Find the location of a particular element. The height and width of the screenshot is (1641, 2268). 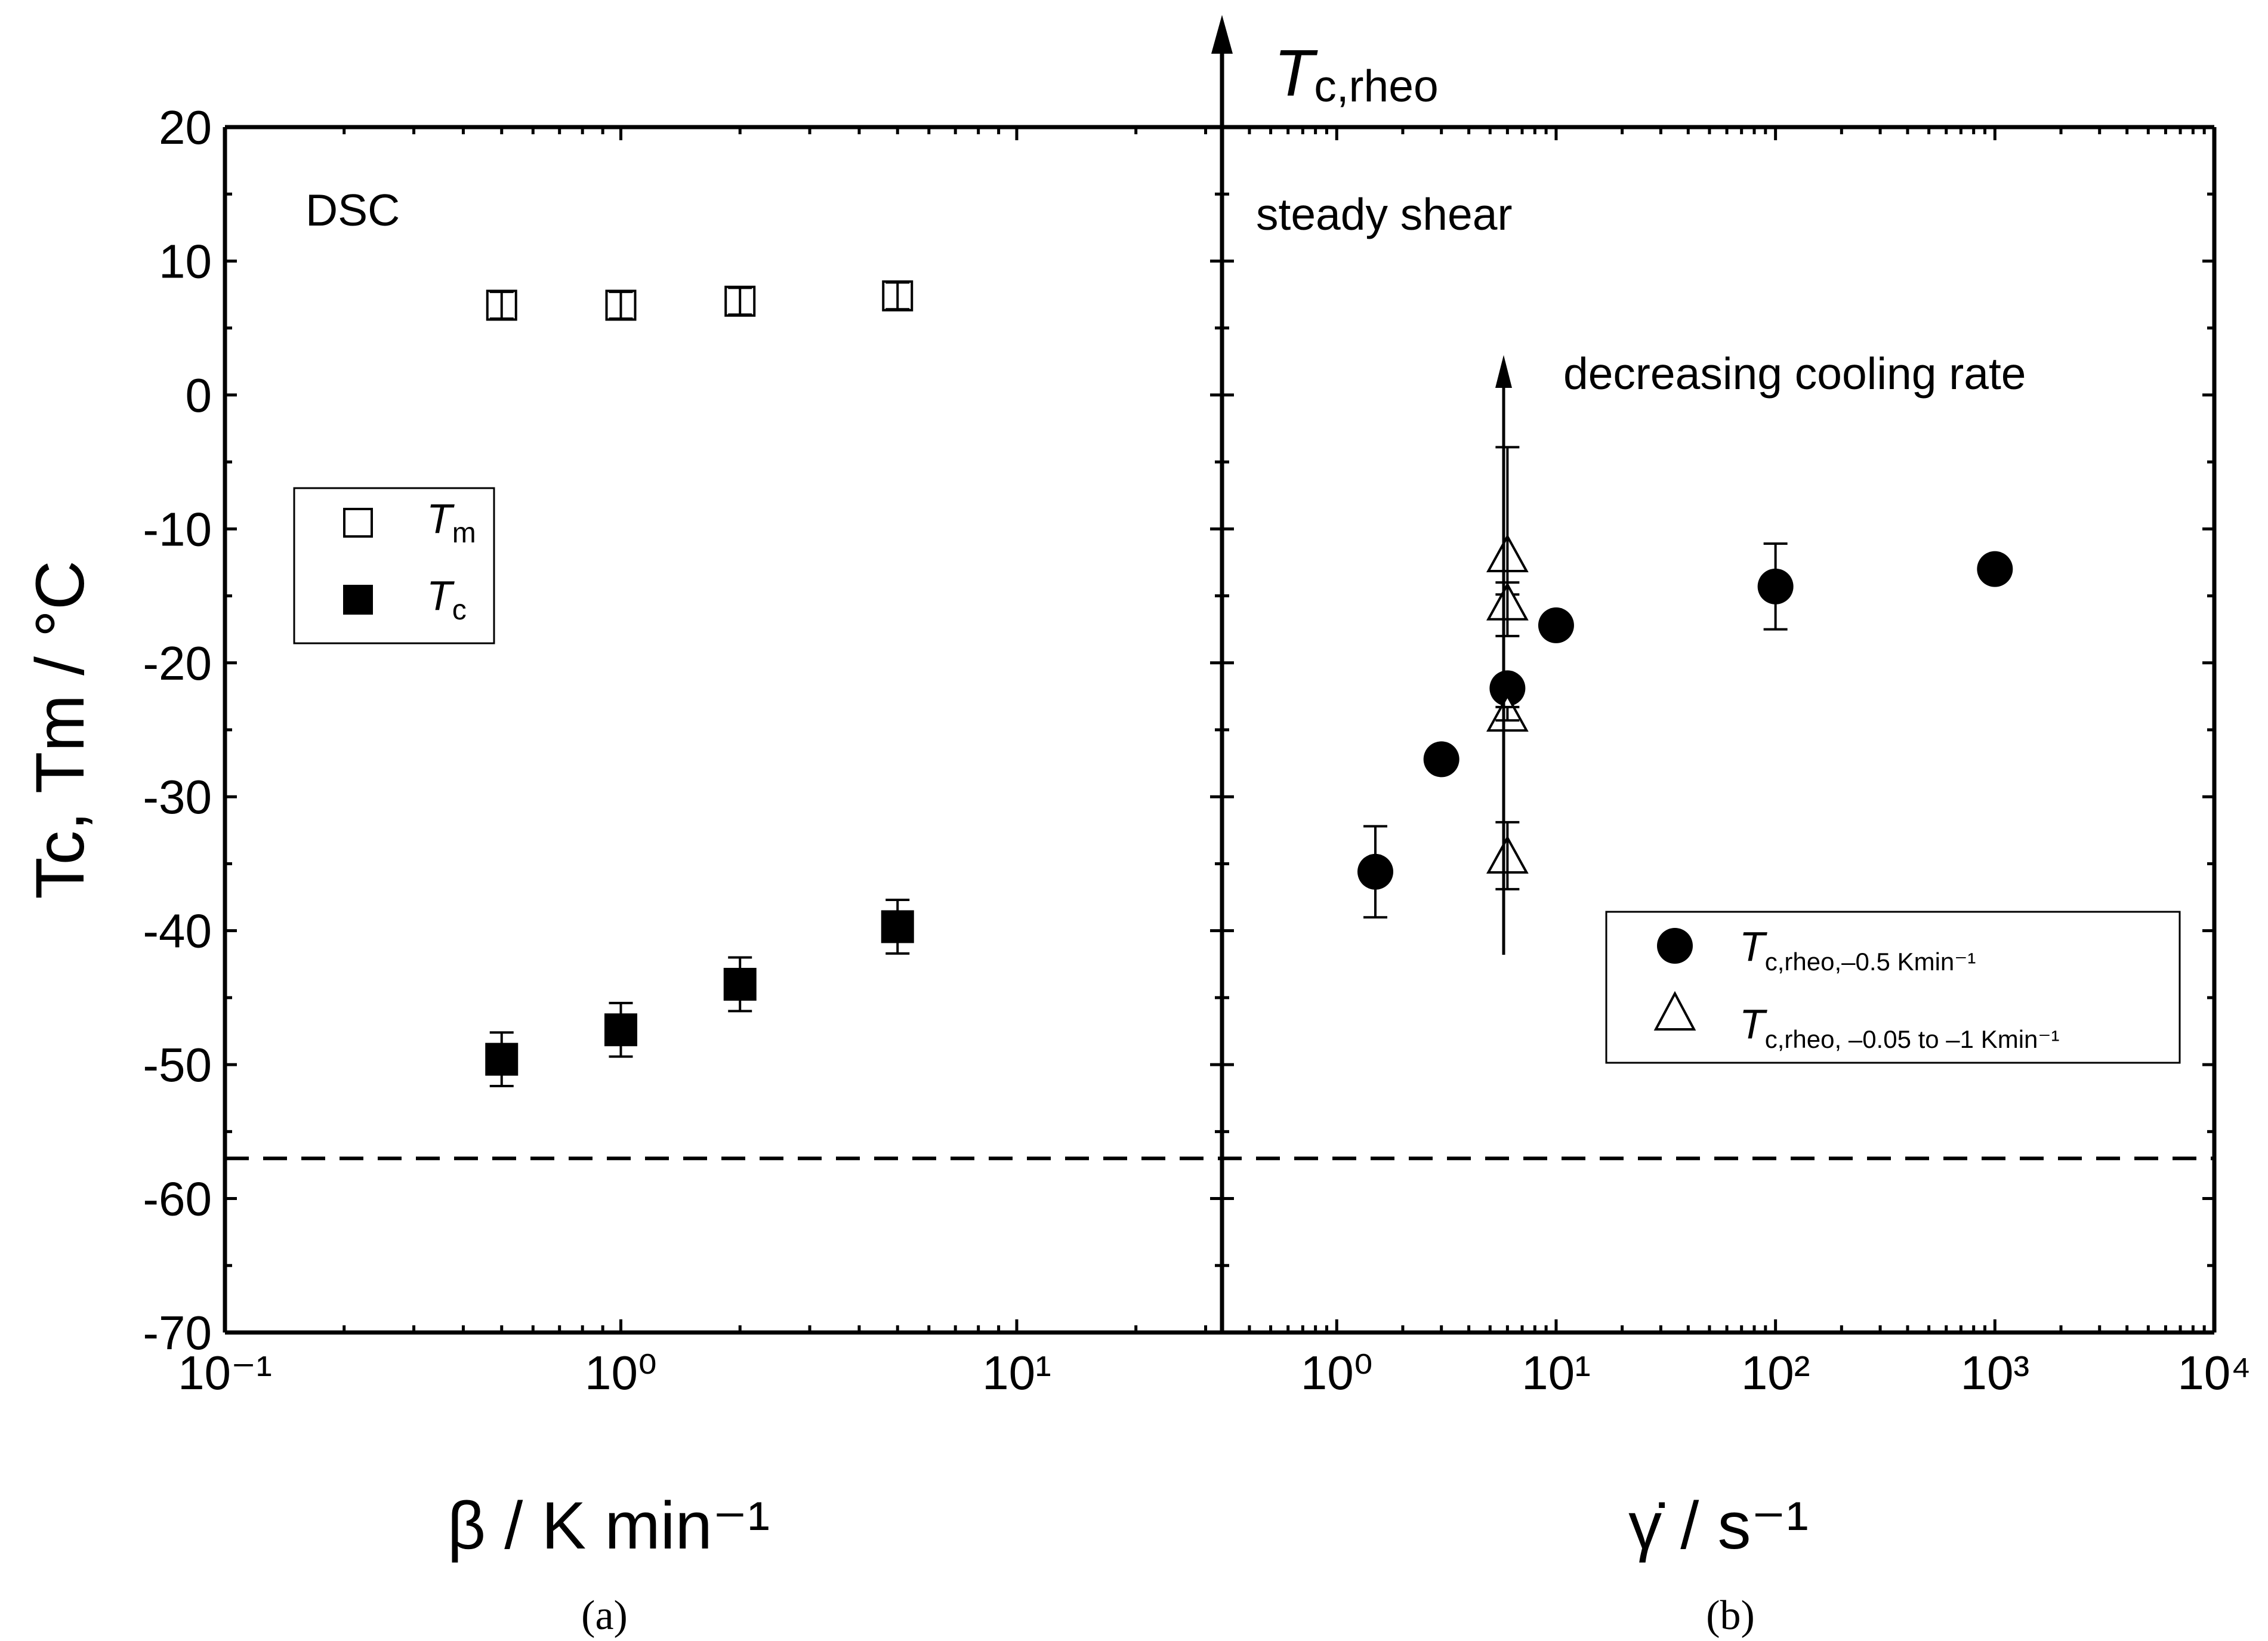

panel-b-x-axis-title: γ̇ / s⁻¹ is located at coordinates (1718, 1526).